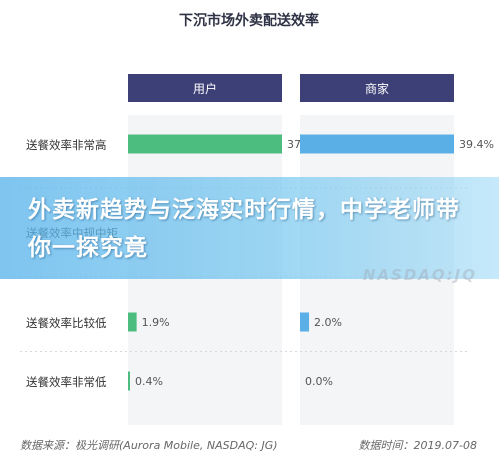 This screenshot has height=462, width=499. Describe the element at coordinates (319, 381) in the screenshot. I see `data-label-1-3: 0.0%` at that location.